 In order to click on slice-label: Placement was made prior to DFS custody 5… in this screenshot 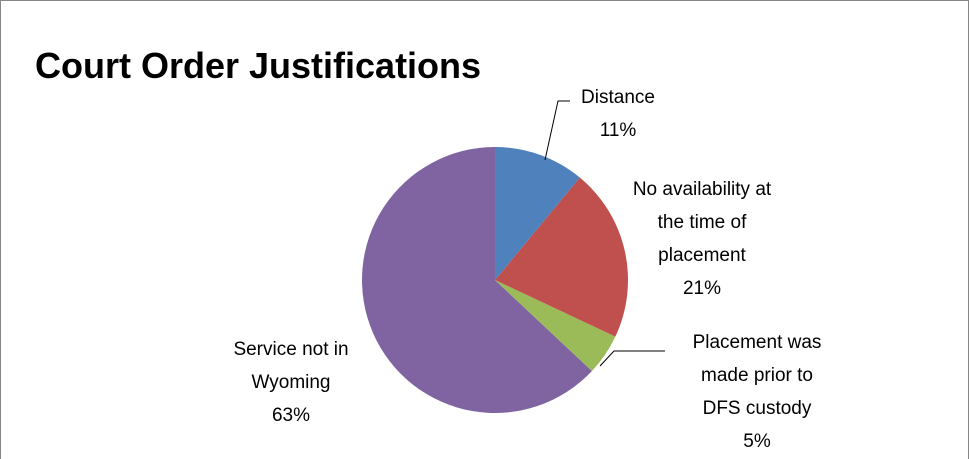, I will do `click(757, 392)`.